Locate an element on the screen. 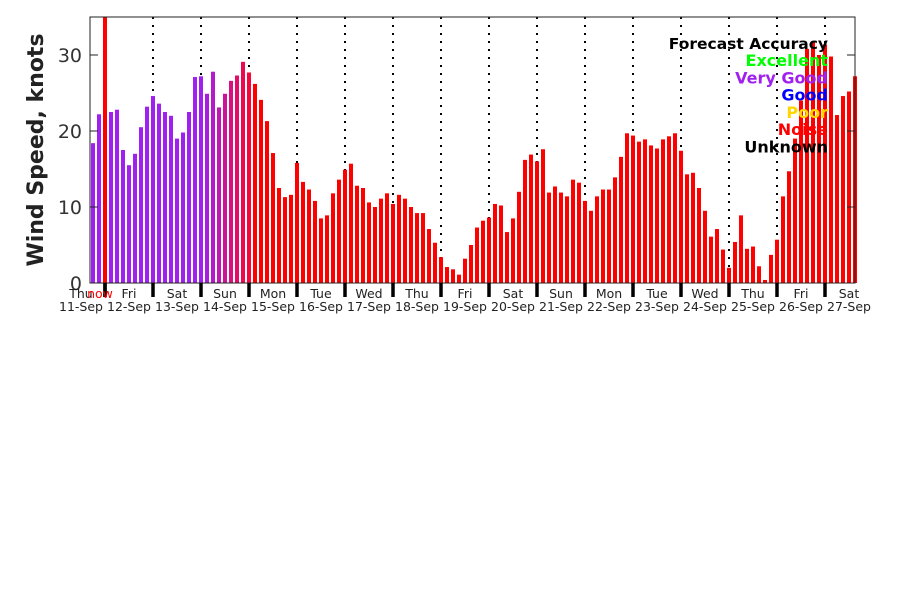 The image size is (900, 604). day-name-label: Mon is located at coordinates (273, 293).